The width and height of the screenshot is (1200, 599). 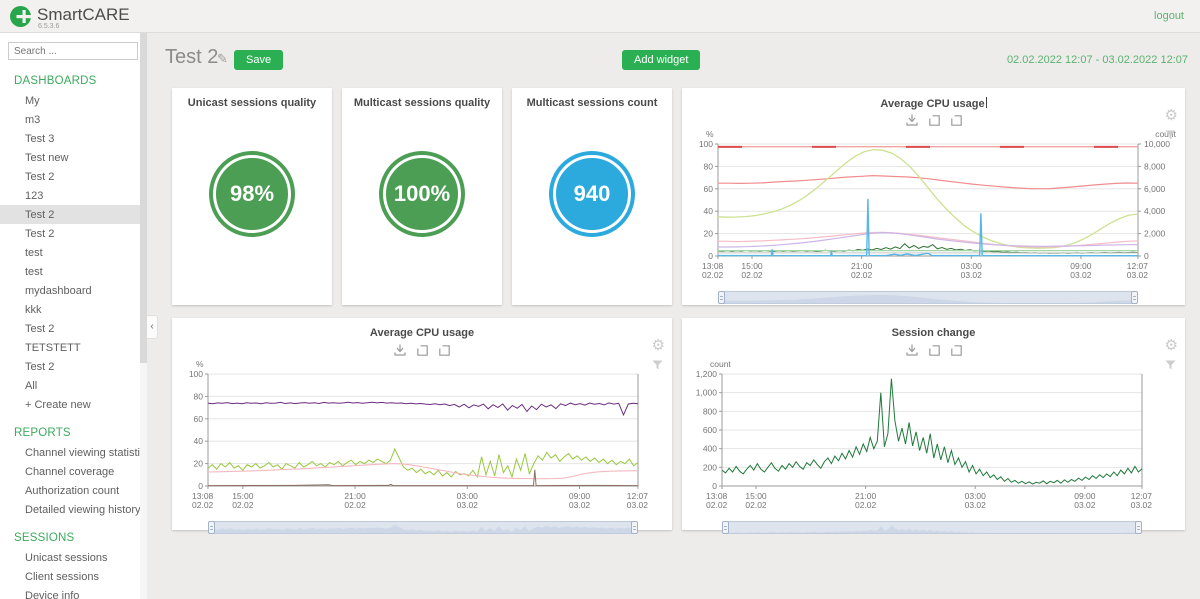 I want to click on sidebar-item-m3: m3, so click(x=33, y=119).